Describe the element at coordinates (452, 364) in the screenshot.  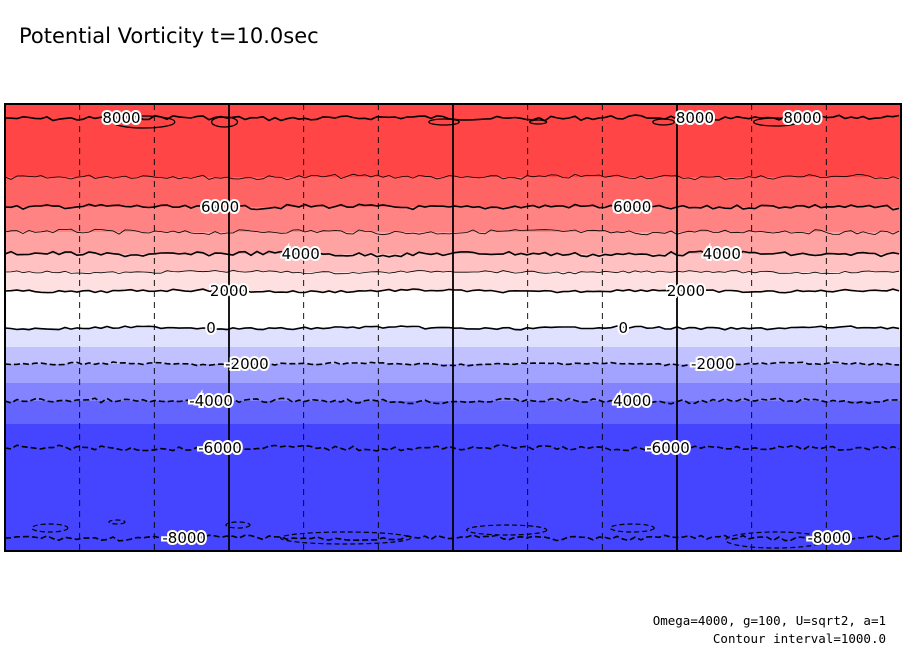
I see `contour-line-neg2000` at that location.